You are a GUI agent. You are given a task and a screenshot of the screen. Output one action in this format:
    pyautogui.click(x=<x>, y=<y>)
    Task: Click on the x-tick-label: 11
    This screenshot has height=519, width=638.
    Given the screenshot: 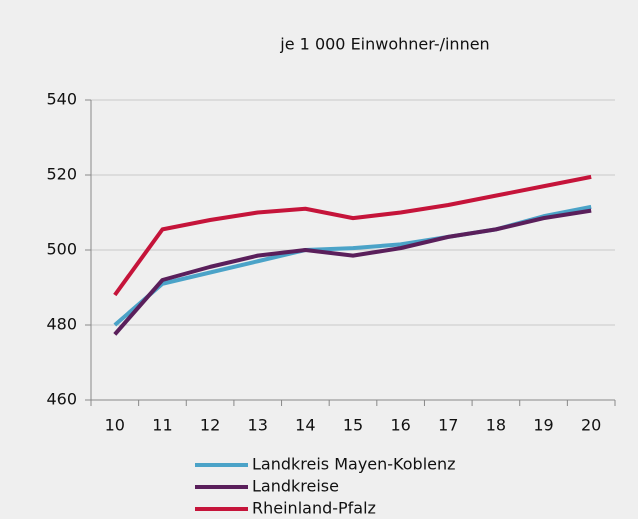 What is the action you would take?
    pyautogui.click(x=162, y=425)
    